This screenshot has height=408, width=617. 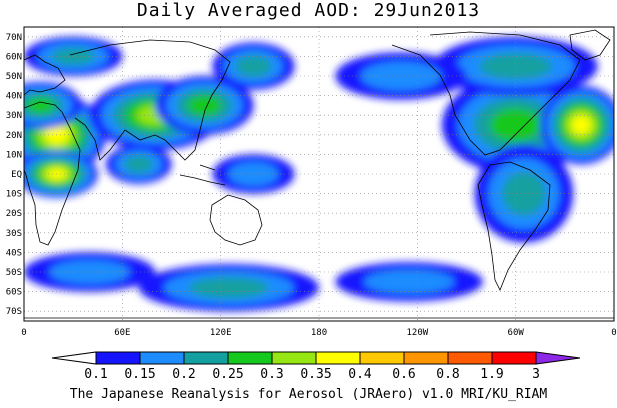 I want to click on aod-colorbar: 0.1 0.15 0.2 0.25 0.3 0.35 0.4 0.6 0.8 1.9 3, so click(x=316, y=366).